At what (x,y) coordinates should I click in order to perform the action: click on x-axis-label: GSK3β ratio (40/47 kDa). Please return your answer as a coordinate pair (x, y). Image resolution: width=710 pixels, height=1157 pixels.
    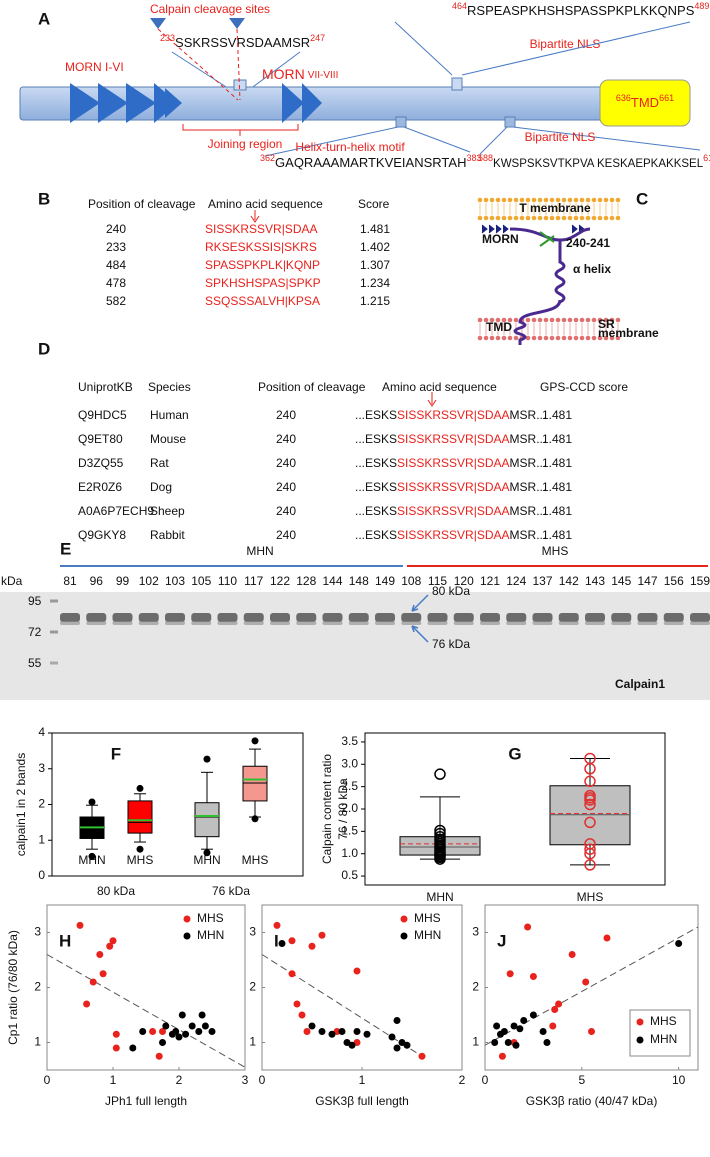
    Looking at the image, I should click on (592, 1101).